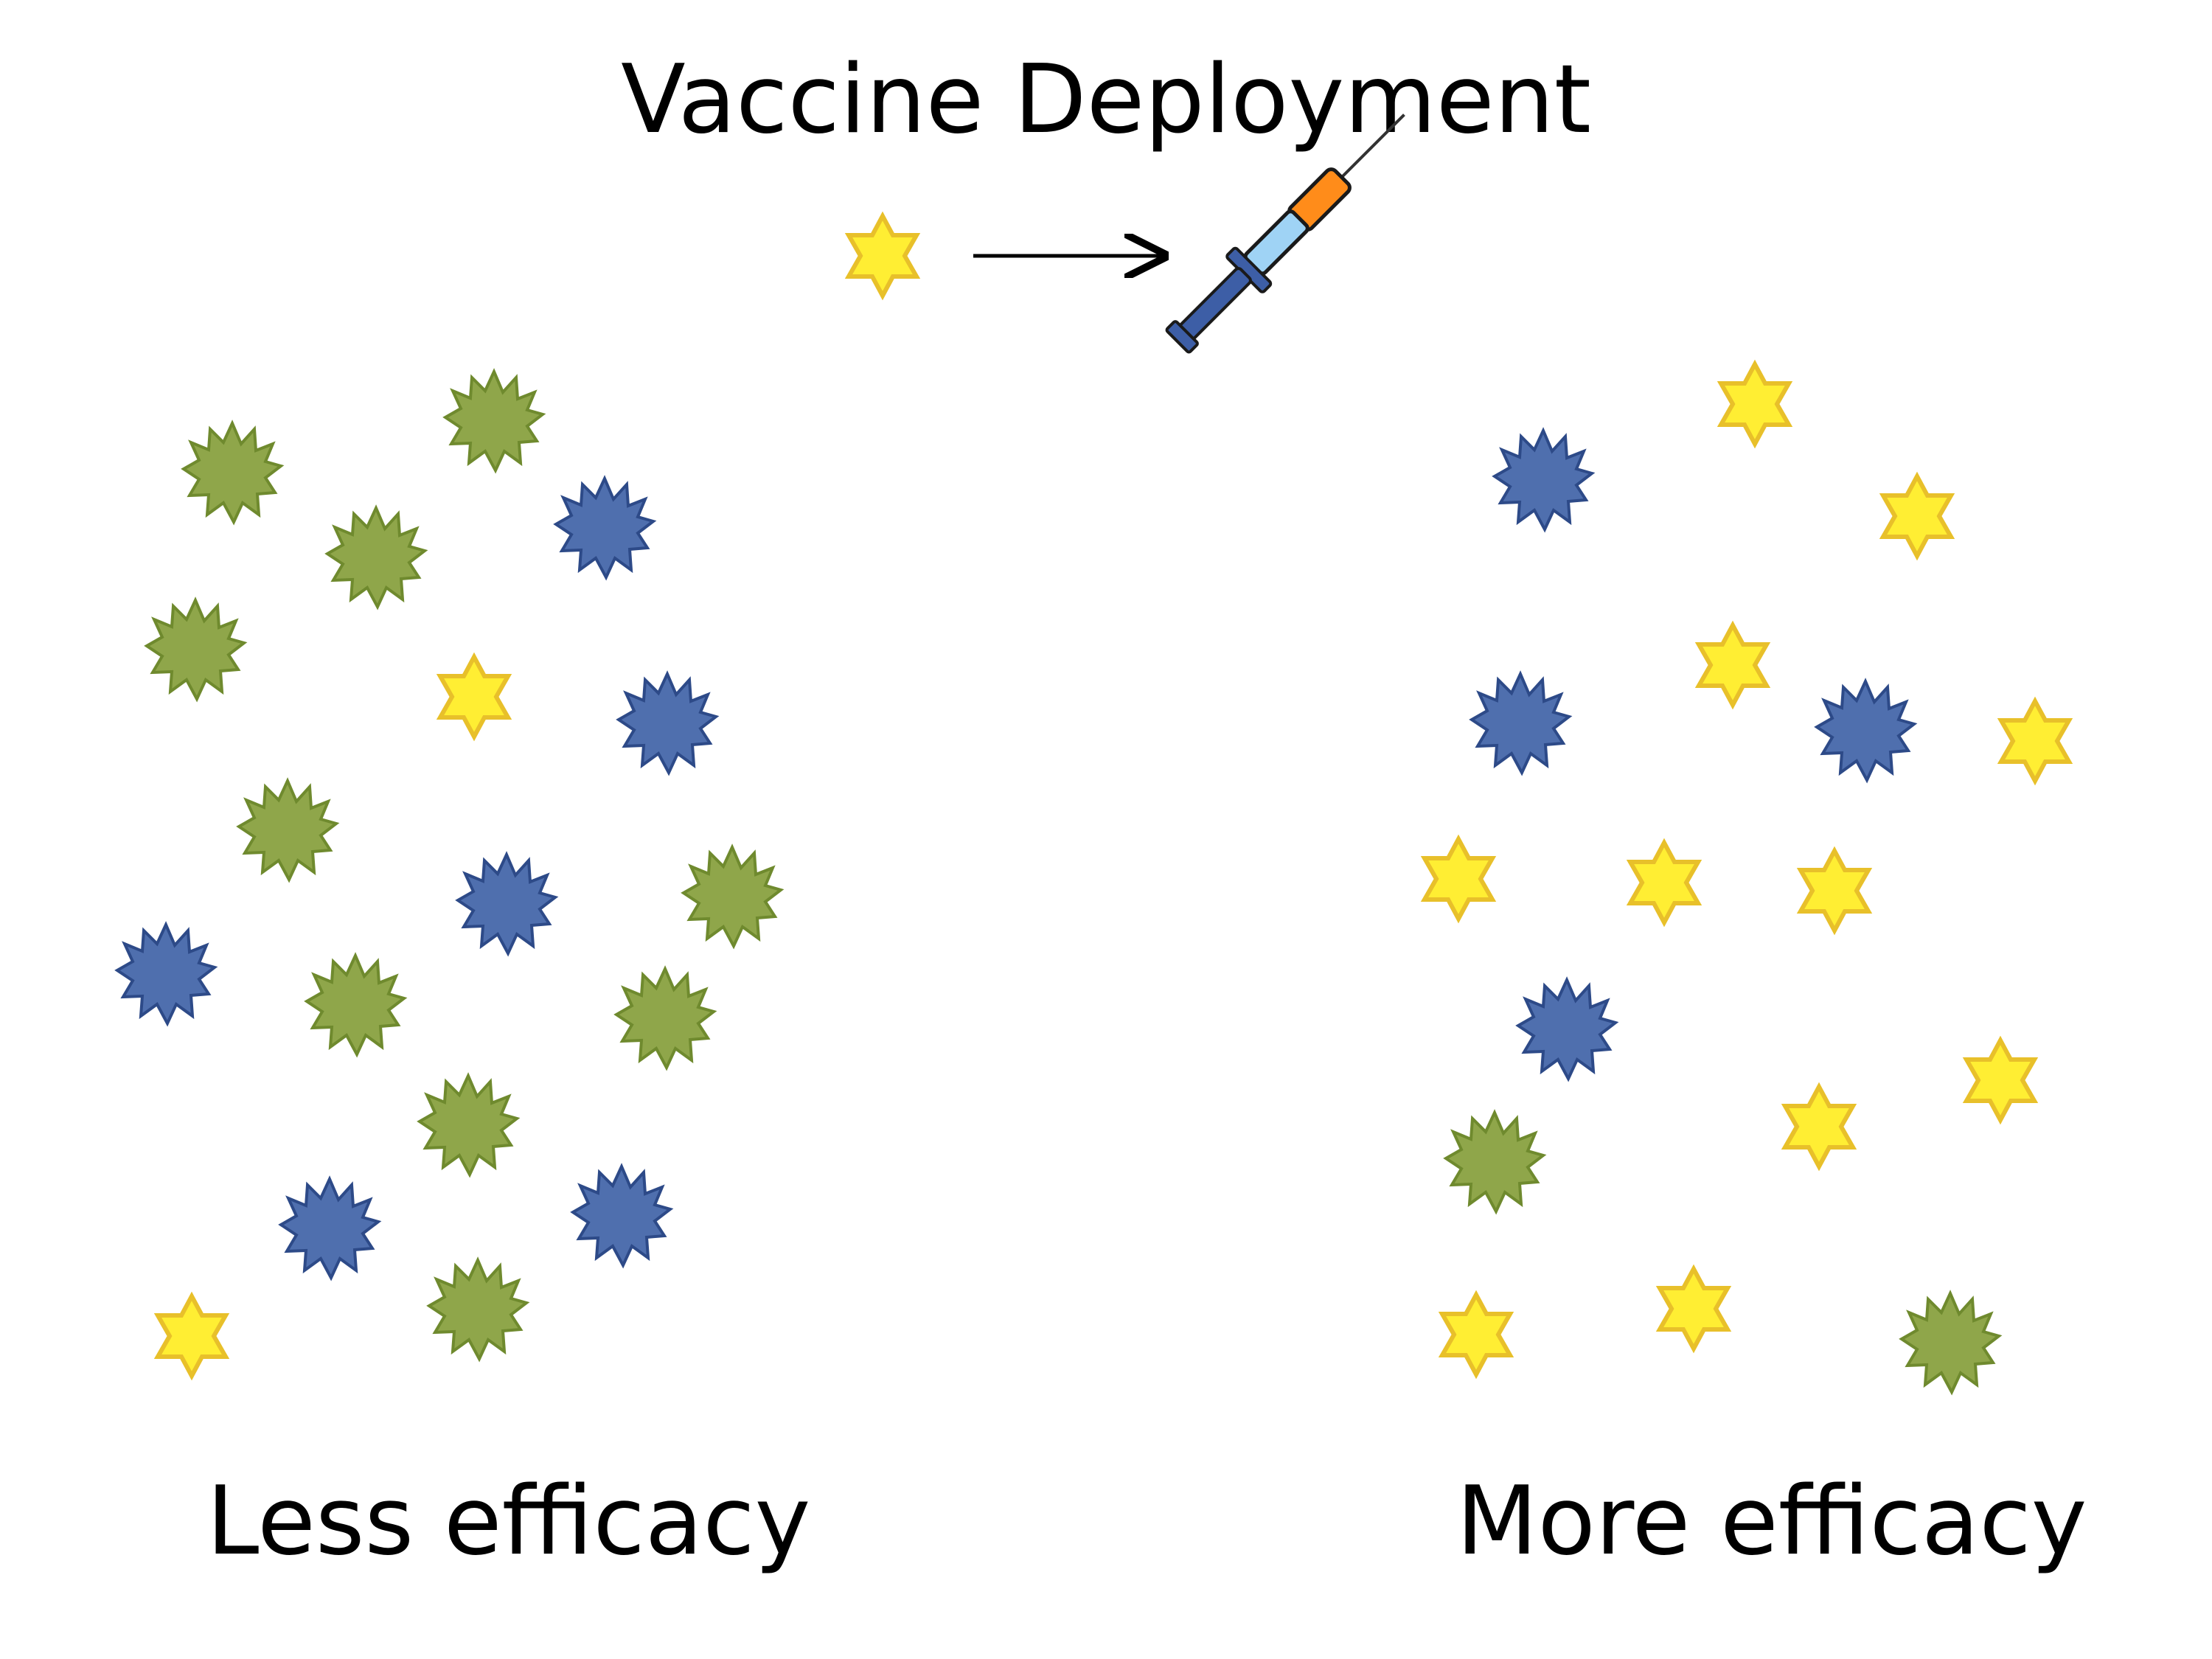 The height and width of the screenshot is (1659, 2212). What do you see at coordinates (1106, 100) in the screenshot?
I see `diagram-title: Vaccine Deployment` at bounding box center [1106, 100].